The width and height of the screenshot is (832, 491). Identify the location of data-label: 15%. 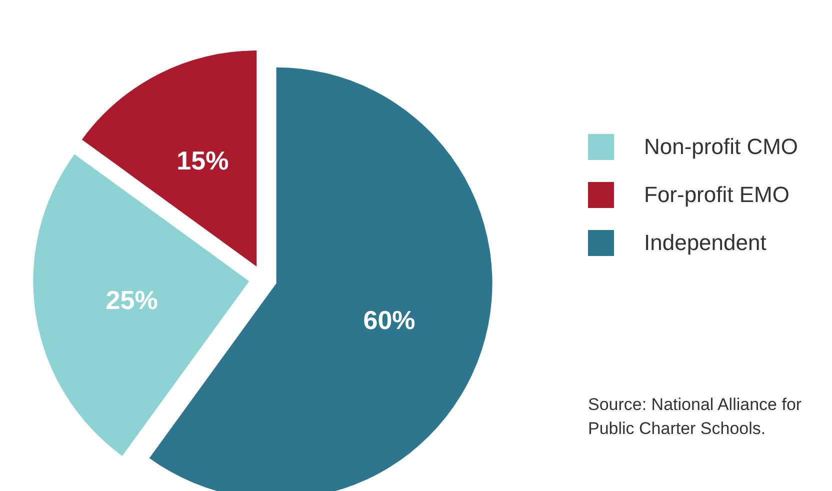
(202, 161).